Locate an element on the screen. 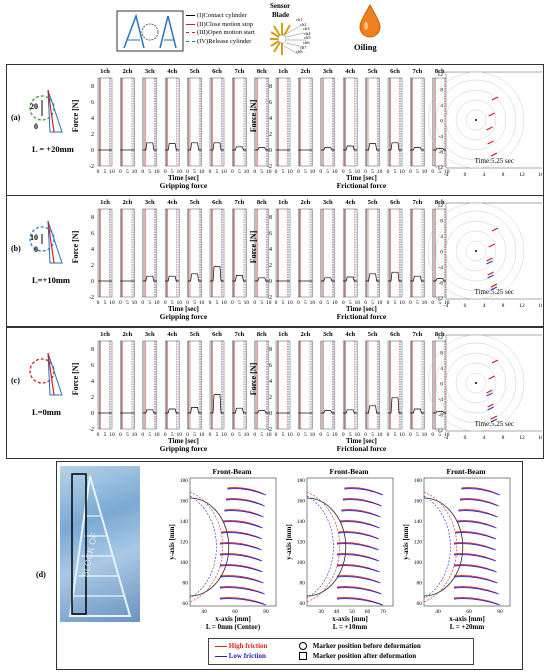 This screenshot has height=672, width=550. sensor-ch: ch3 is located at coordinates (306, 29).